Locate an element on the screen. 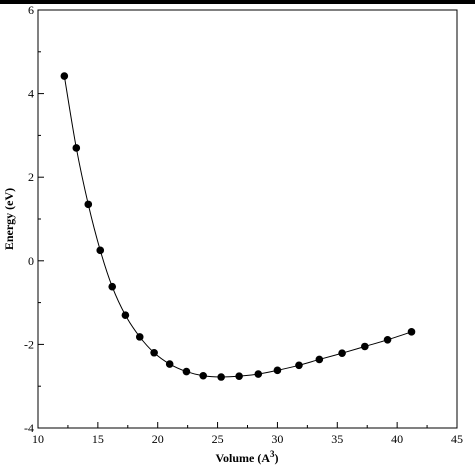 The height and width of the screenshot is (472, 475). x-tick-label: 40 is located at coordinates (397, 439).